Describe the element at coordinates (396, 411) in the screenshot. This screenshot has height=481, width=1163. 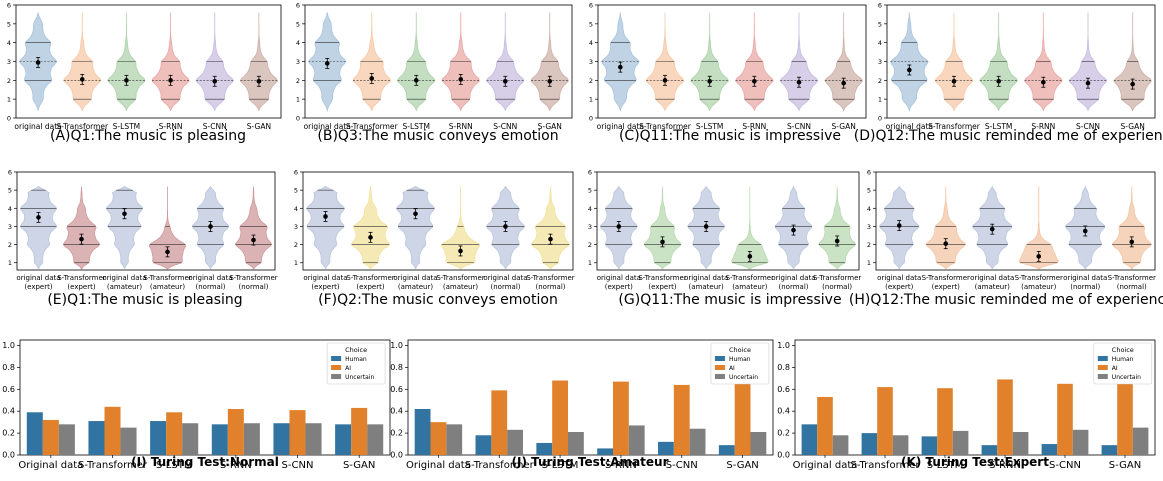
I see `y-tick-label: 0.4` at that location.